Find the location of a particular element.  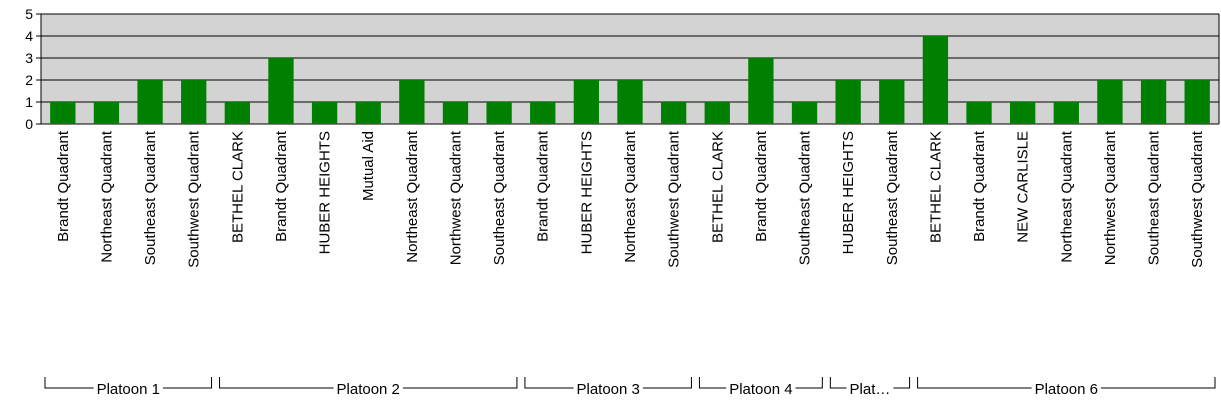

group-label: Platoon 4 is located at coordinates (760, 389).